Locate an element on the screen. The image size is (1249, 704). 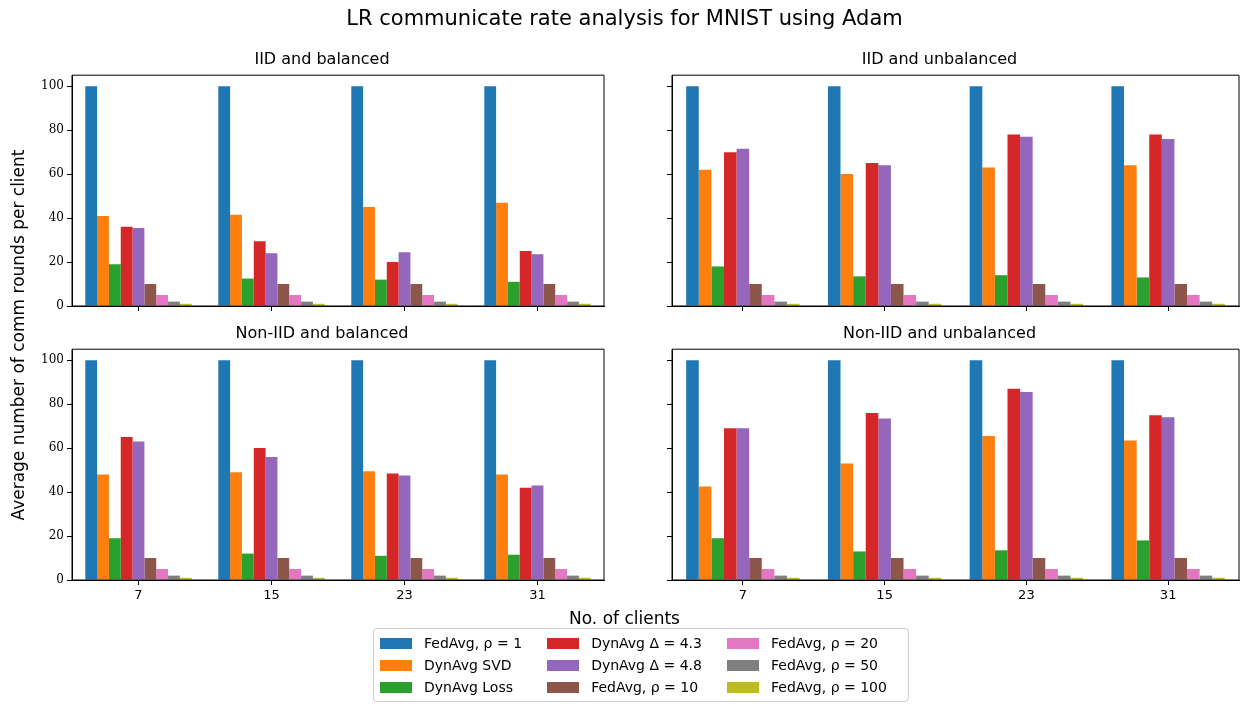
legend-label: FedAvg, ρ = 10 is located at coordinates (645, 687).